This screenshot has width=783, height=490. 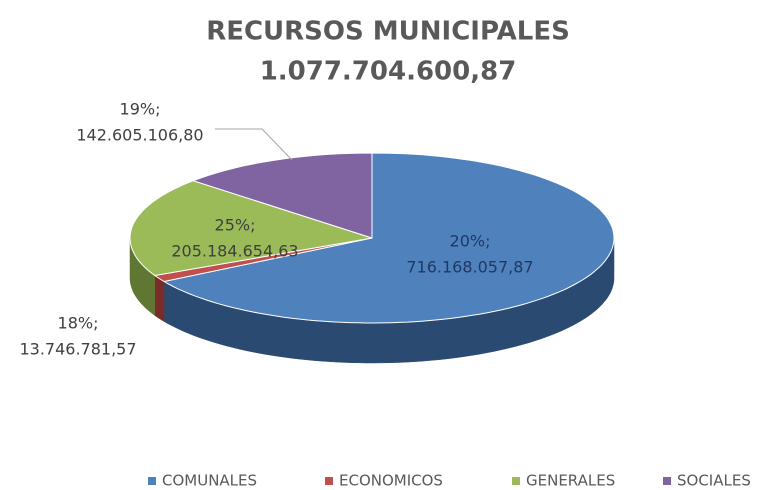 What do you see at coordinates (78, 323) in the screenshot?
I see `data-label: 18%;` at bounding box center [78, 323].